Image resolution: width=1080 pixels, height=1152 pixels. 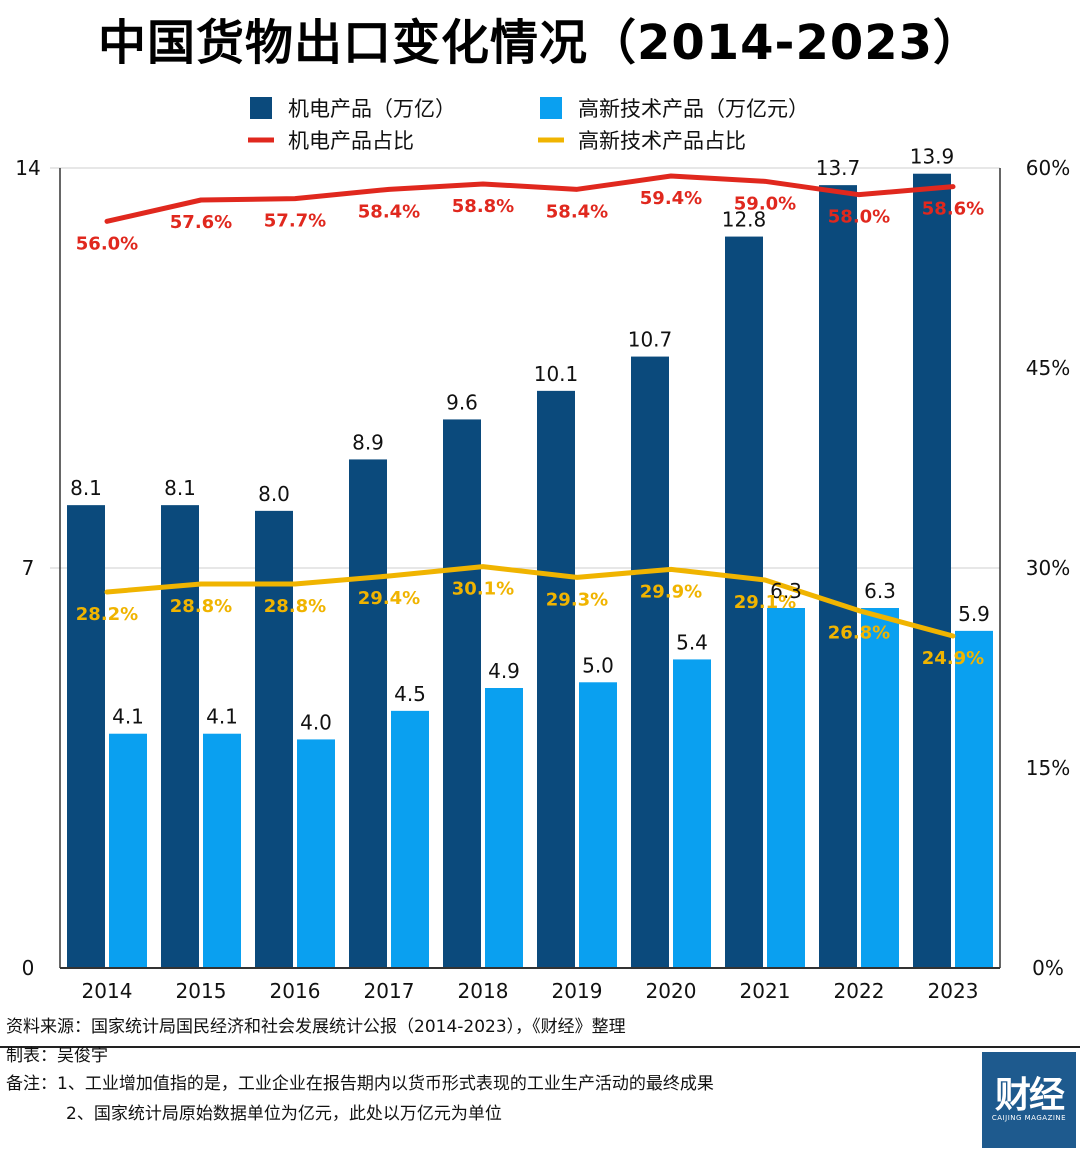 I want to click on logo-wordmark: 财经, so click(x=1029, y=1095).